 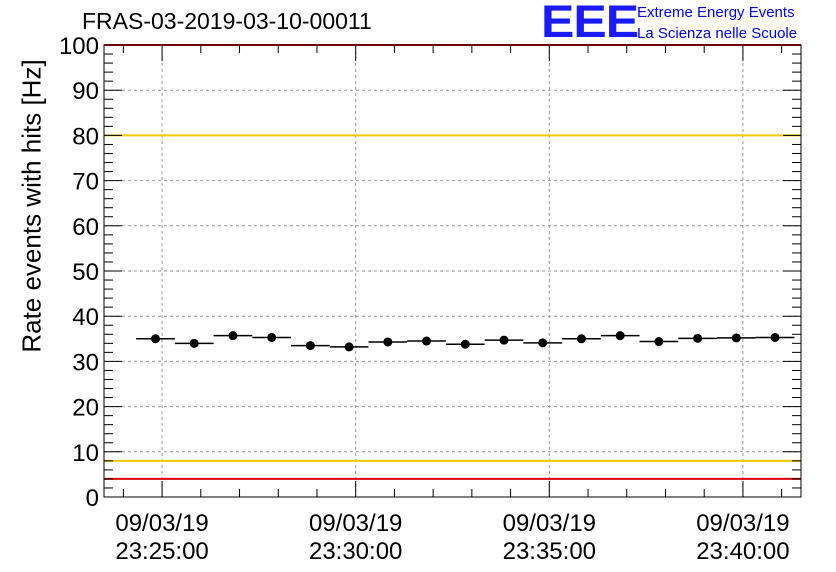 I want to click on data-points, so click(x=465, y=341).